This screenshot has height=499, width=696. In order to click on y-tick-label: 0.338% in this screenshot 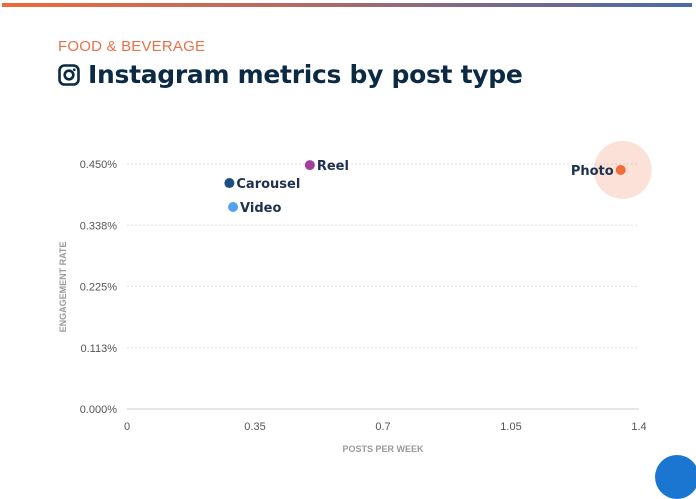, I will do `click(99, 226)`.